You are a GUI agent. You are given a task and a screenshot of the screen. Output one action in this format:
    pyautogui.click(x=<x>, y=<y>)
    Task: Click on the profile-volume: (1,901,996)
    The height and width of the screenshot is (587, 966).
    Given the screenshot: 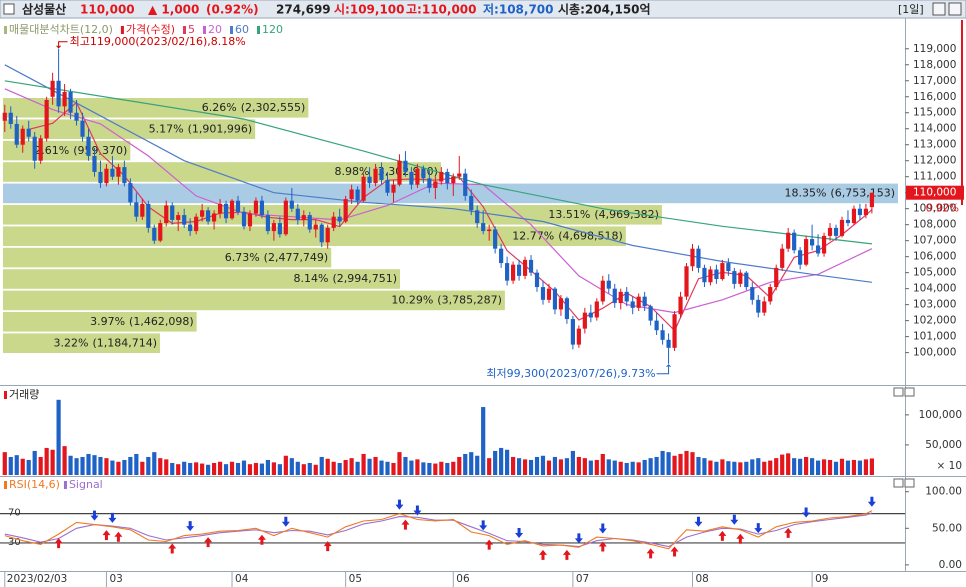 What is the action you would take?
    pyautogui.click(x=220, y=128)
    